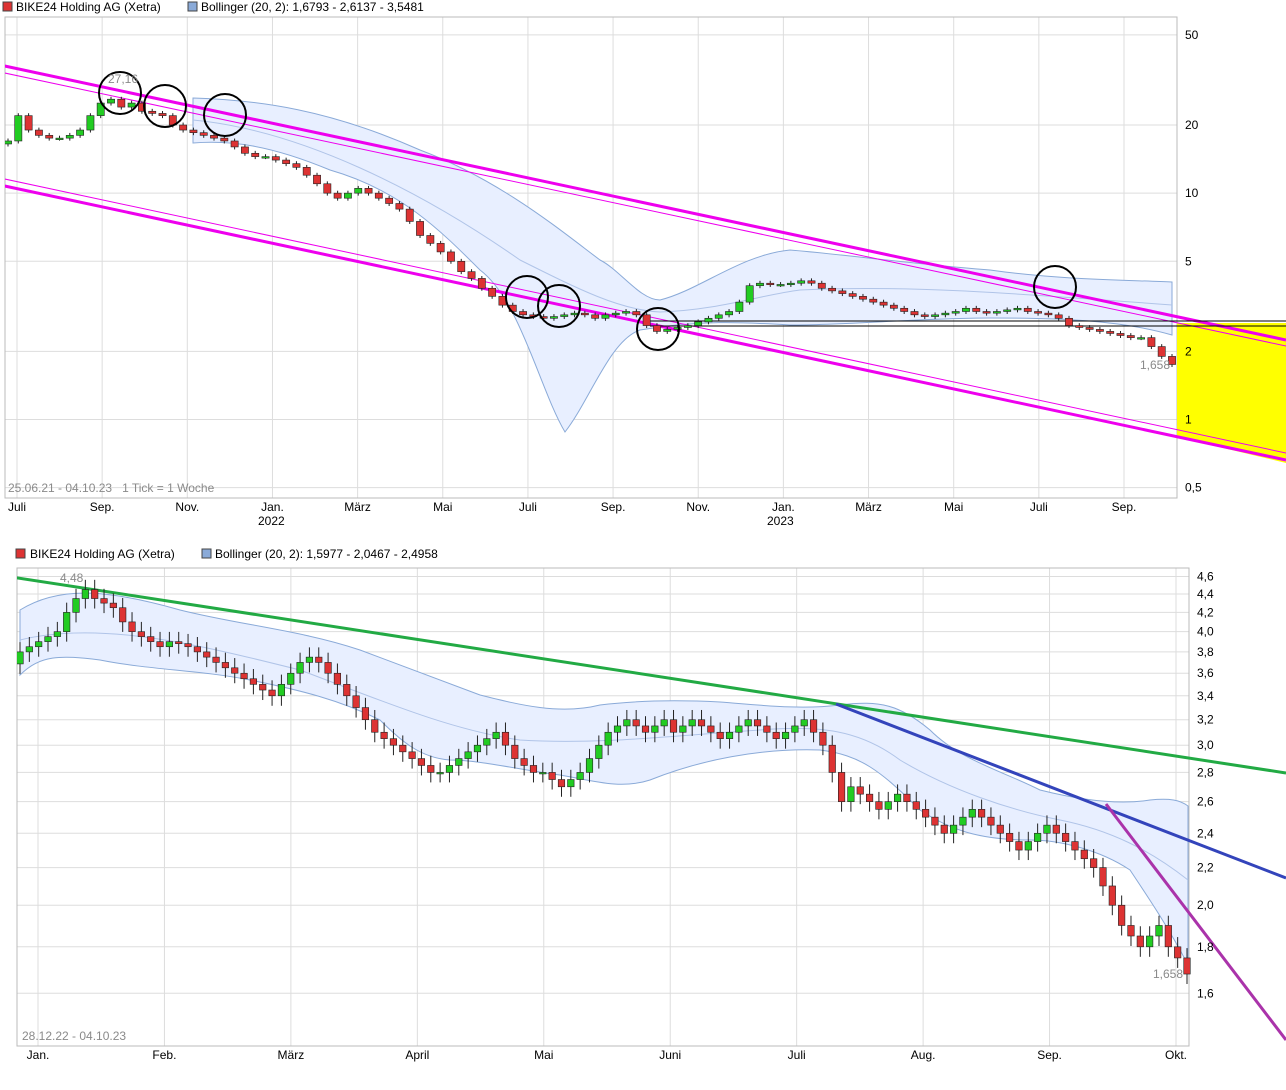  What do you see at coordinates (102, 554) in the screenshot?
I see `bottom-legend-price: BIKE24 Holding AG (Xetra)` at bounding box center [102, 554].